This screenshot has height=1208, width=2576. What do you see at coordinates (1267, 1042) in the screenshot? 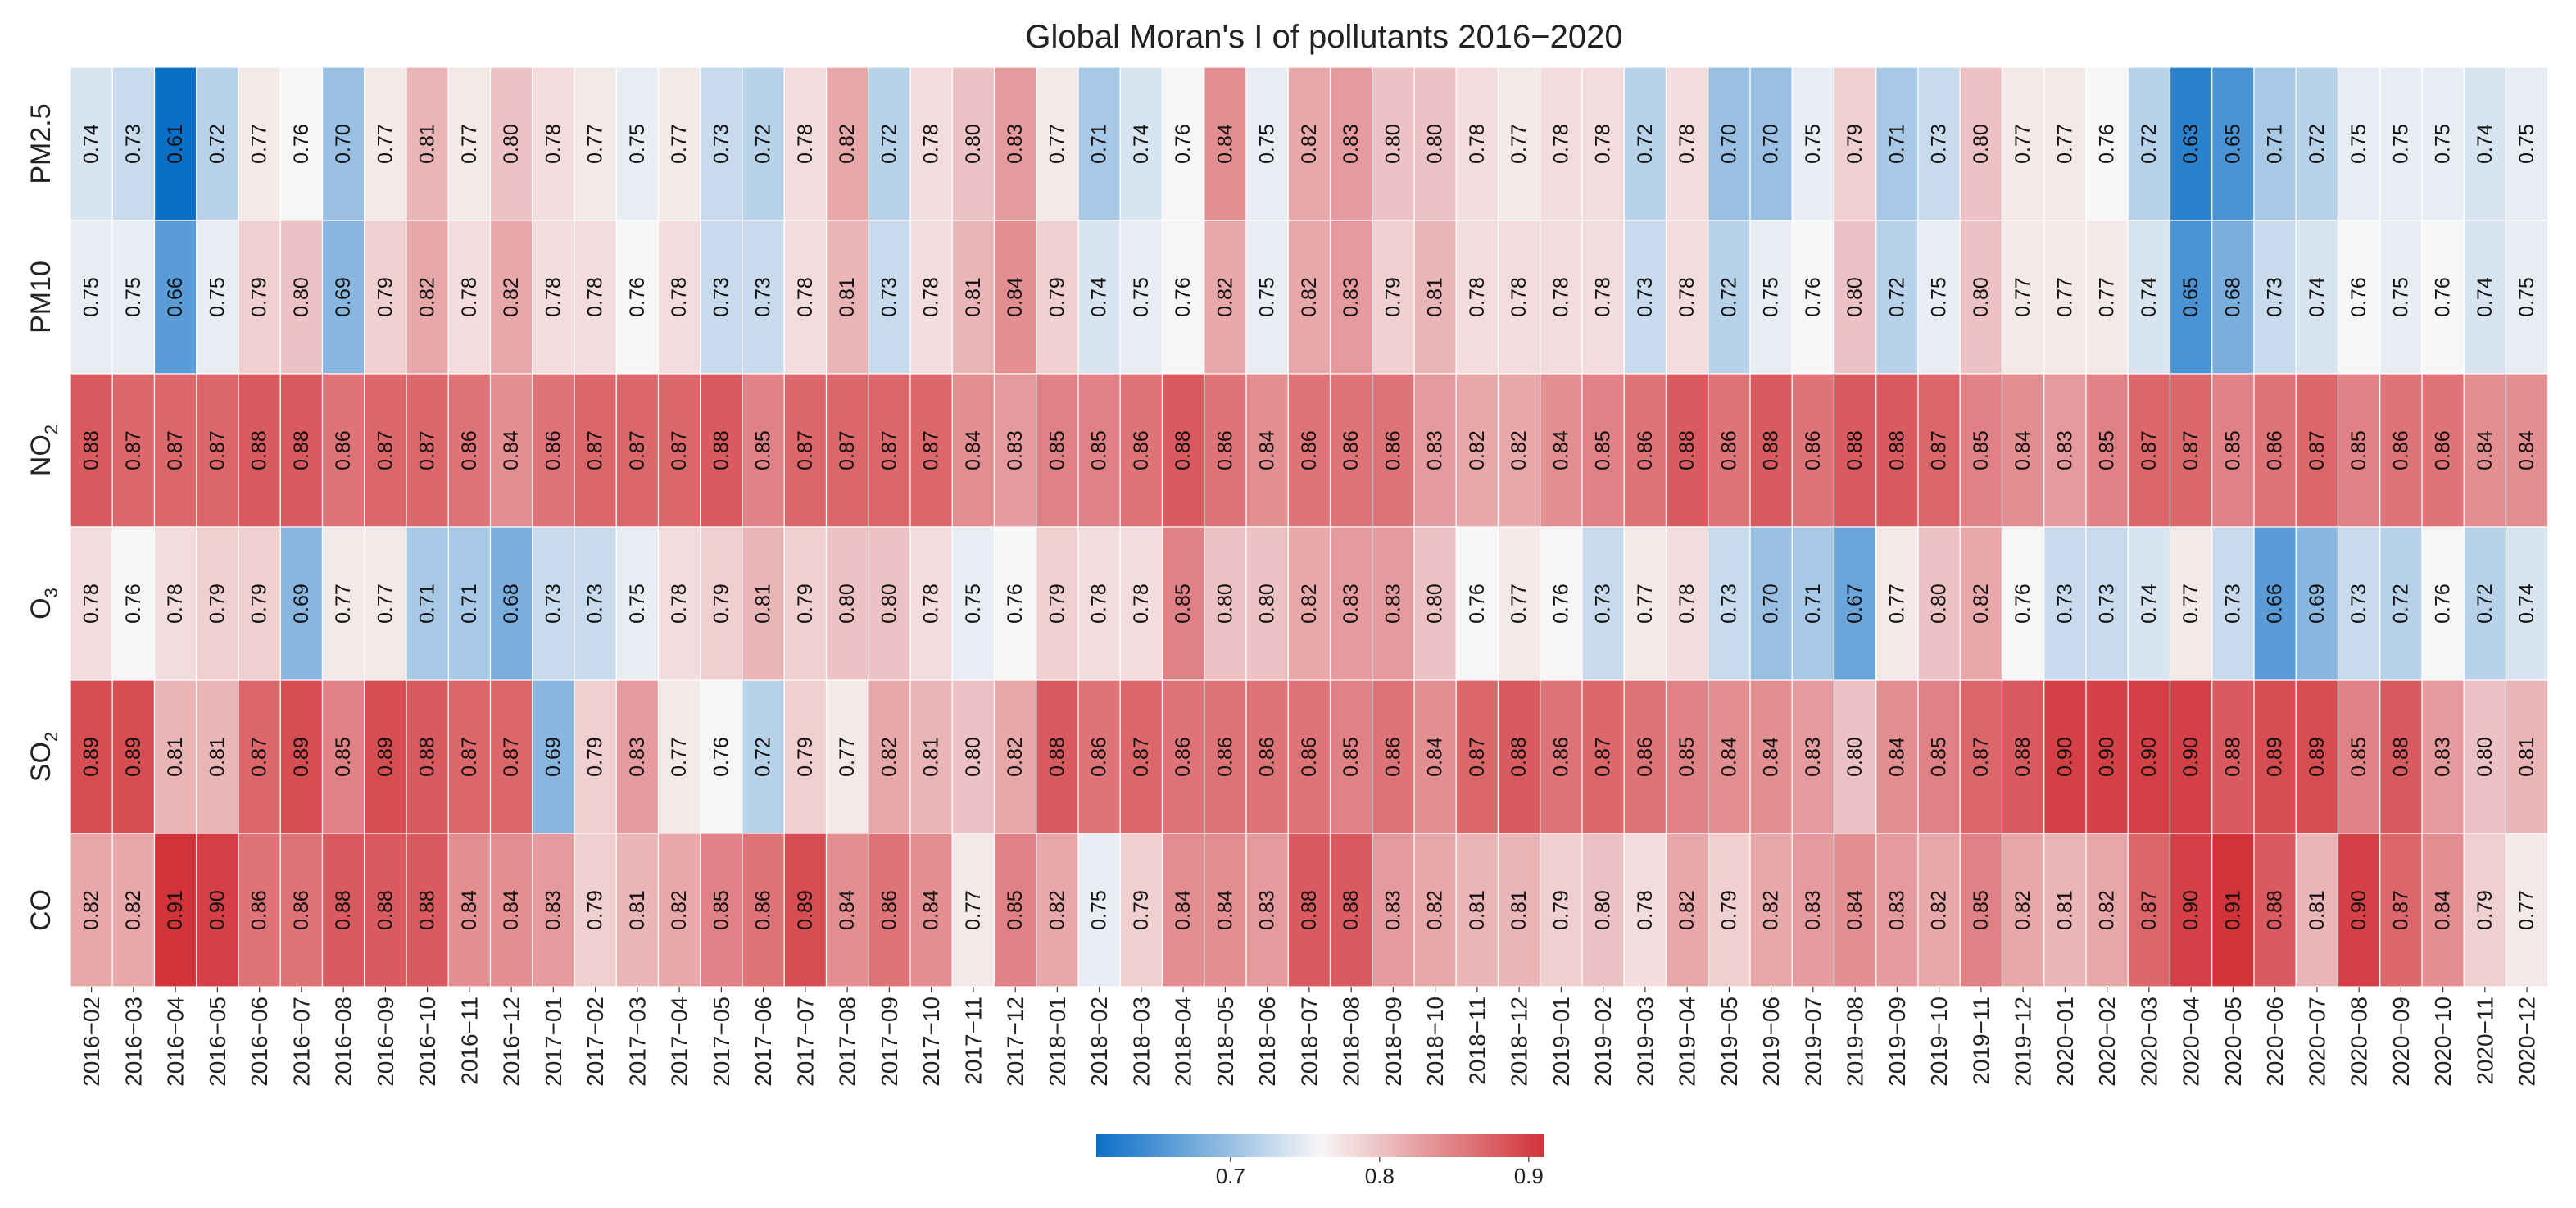
I see `column-label: 2018−06` at bounding box center [1267, 1042].